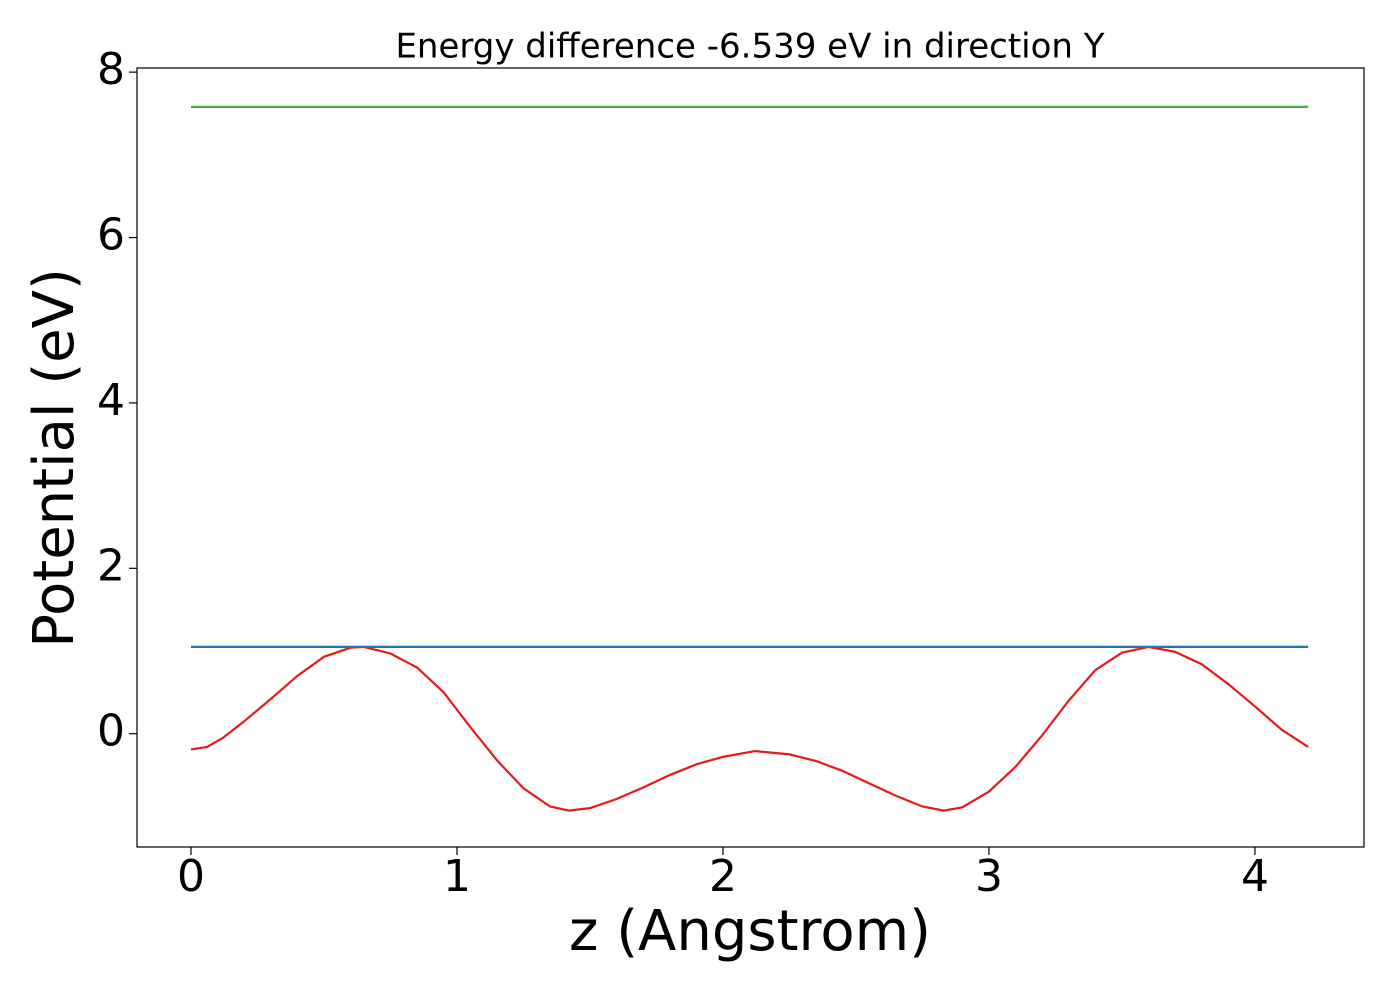  What do you see at coordinates (111, 731) in the screenshot?
I see `y-tick-label: 0` at bounding box center [111, 731].